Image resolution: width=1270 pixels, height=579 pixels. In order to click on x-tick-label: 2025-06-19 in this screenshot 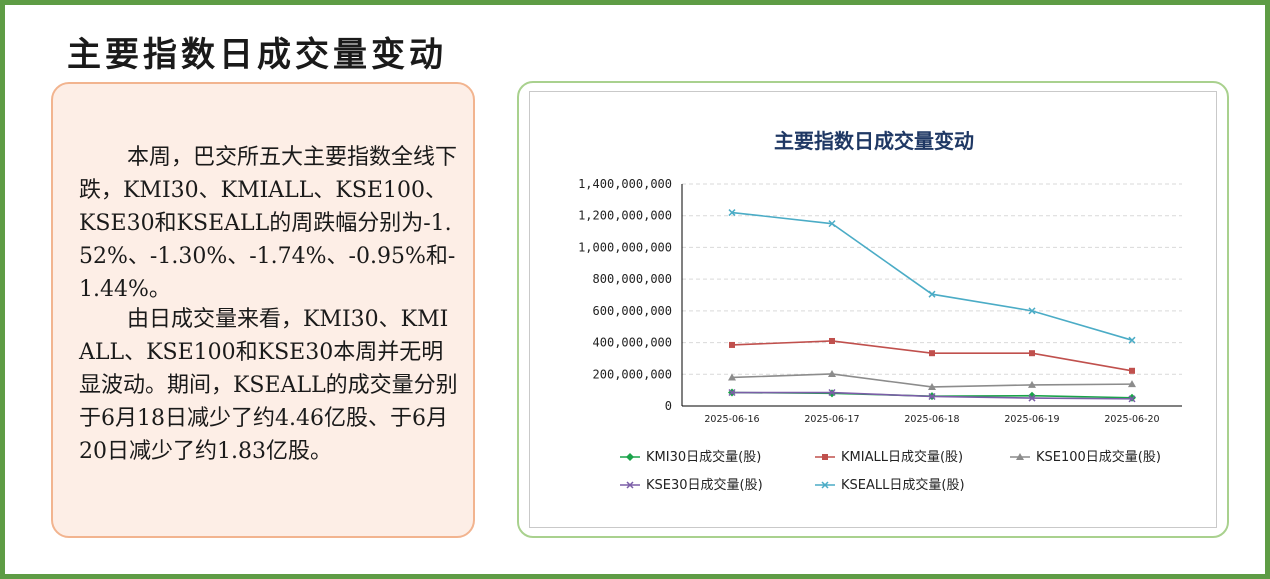, I will do `click(1031, 419)`.